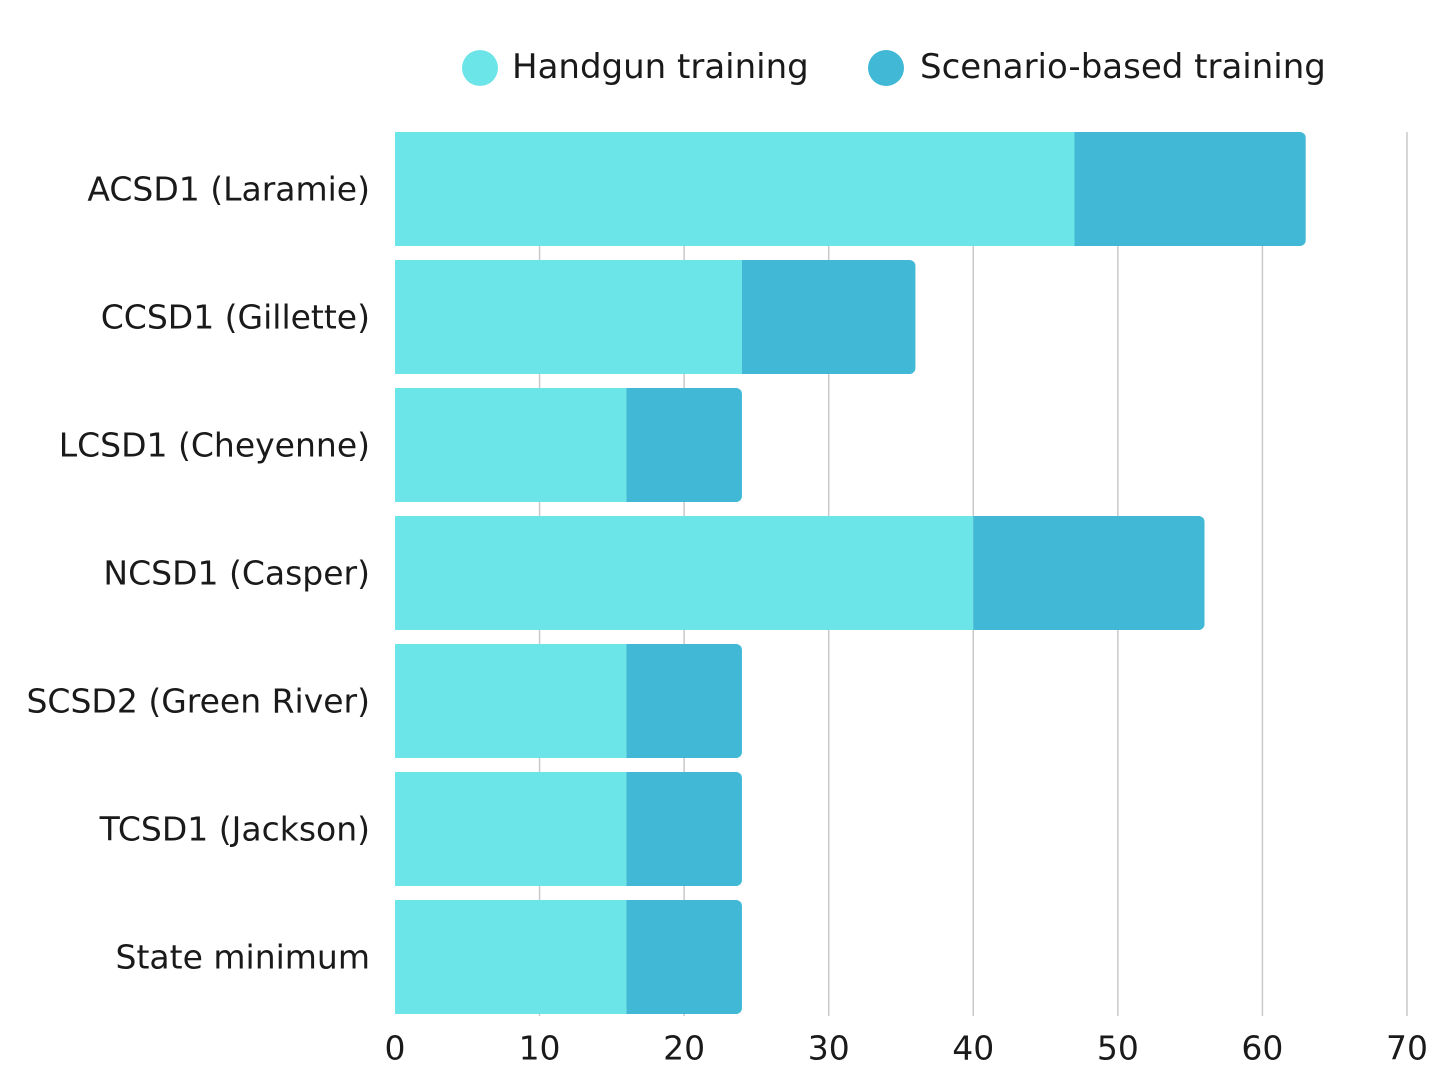  I want to click on category-label-6: State minimum, so click(243, 957).